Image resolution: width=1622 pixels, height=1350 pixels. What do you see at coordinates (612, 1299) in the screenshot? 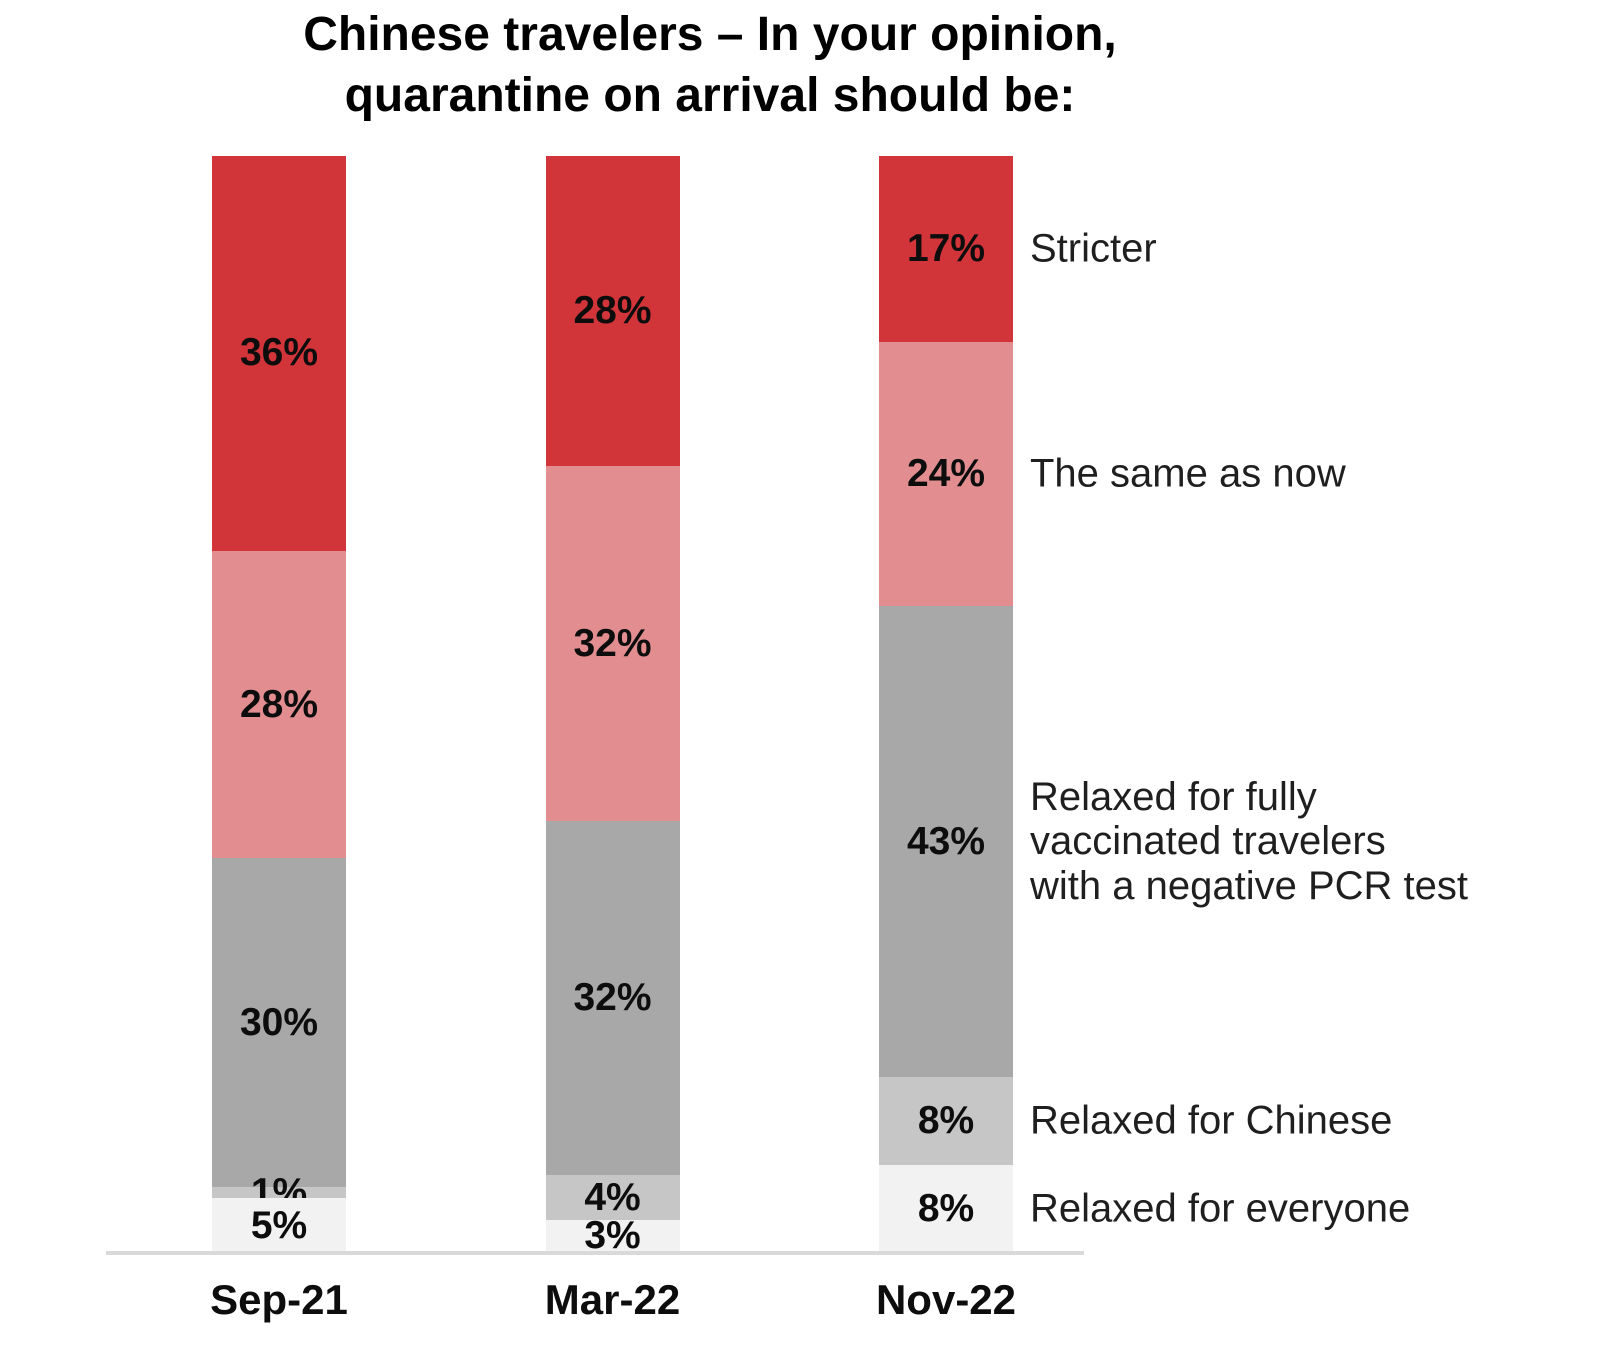
I see `x-axis-label: Mar-22` at bounding box center [612, 1299].